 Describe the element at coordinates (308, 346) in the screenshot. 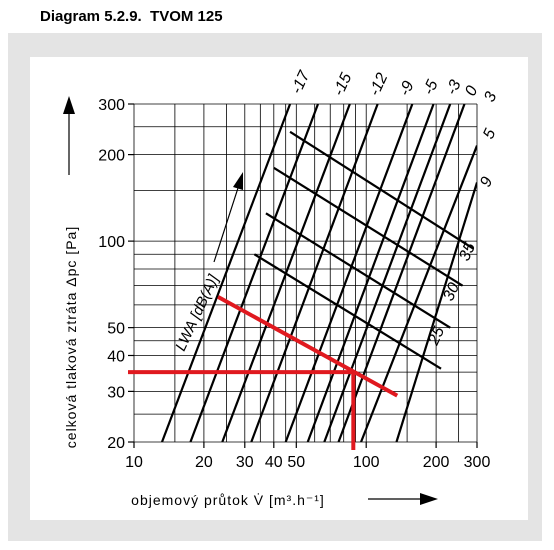

I see `example-diagonal` at that location.